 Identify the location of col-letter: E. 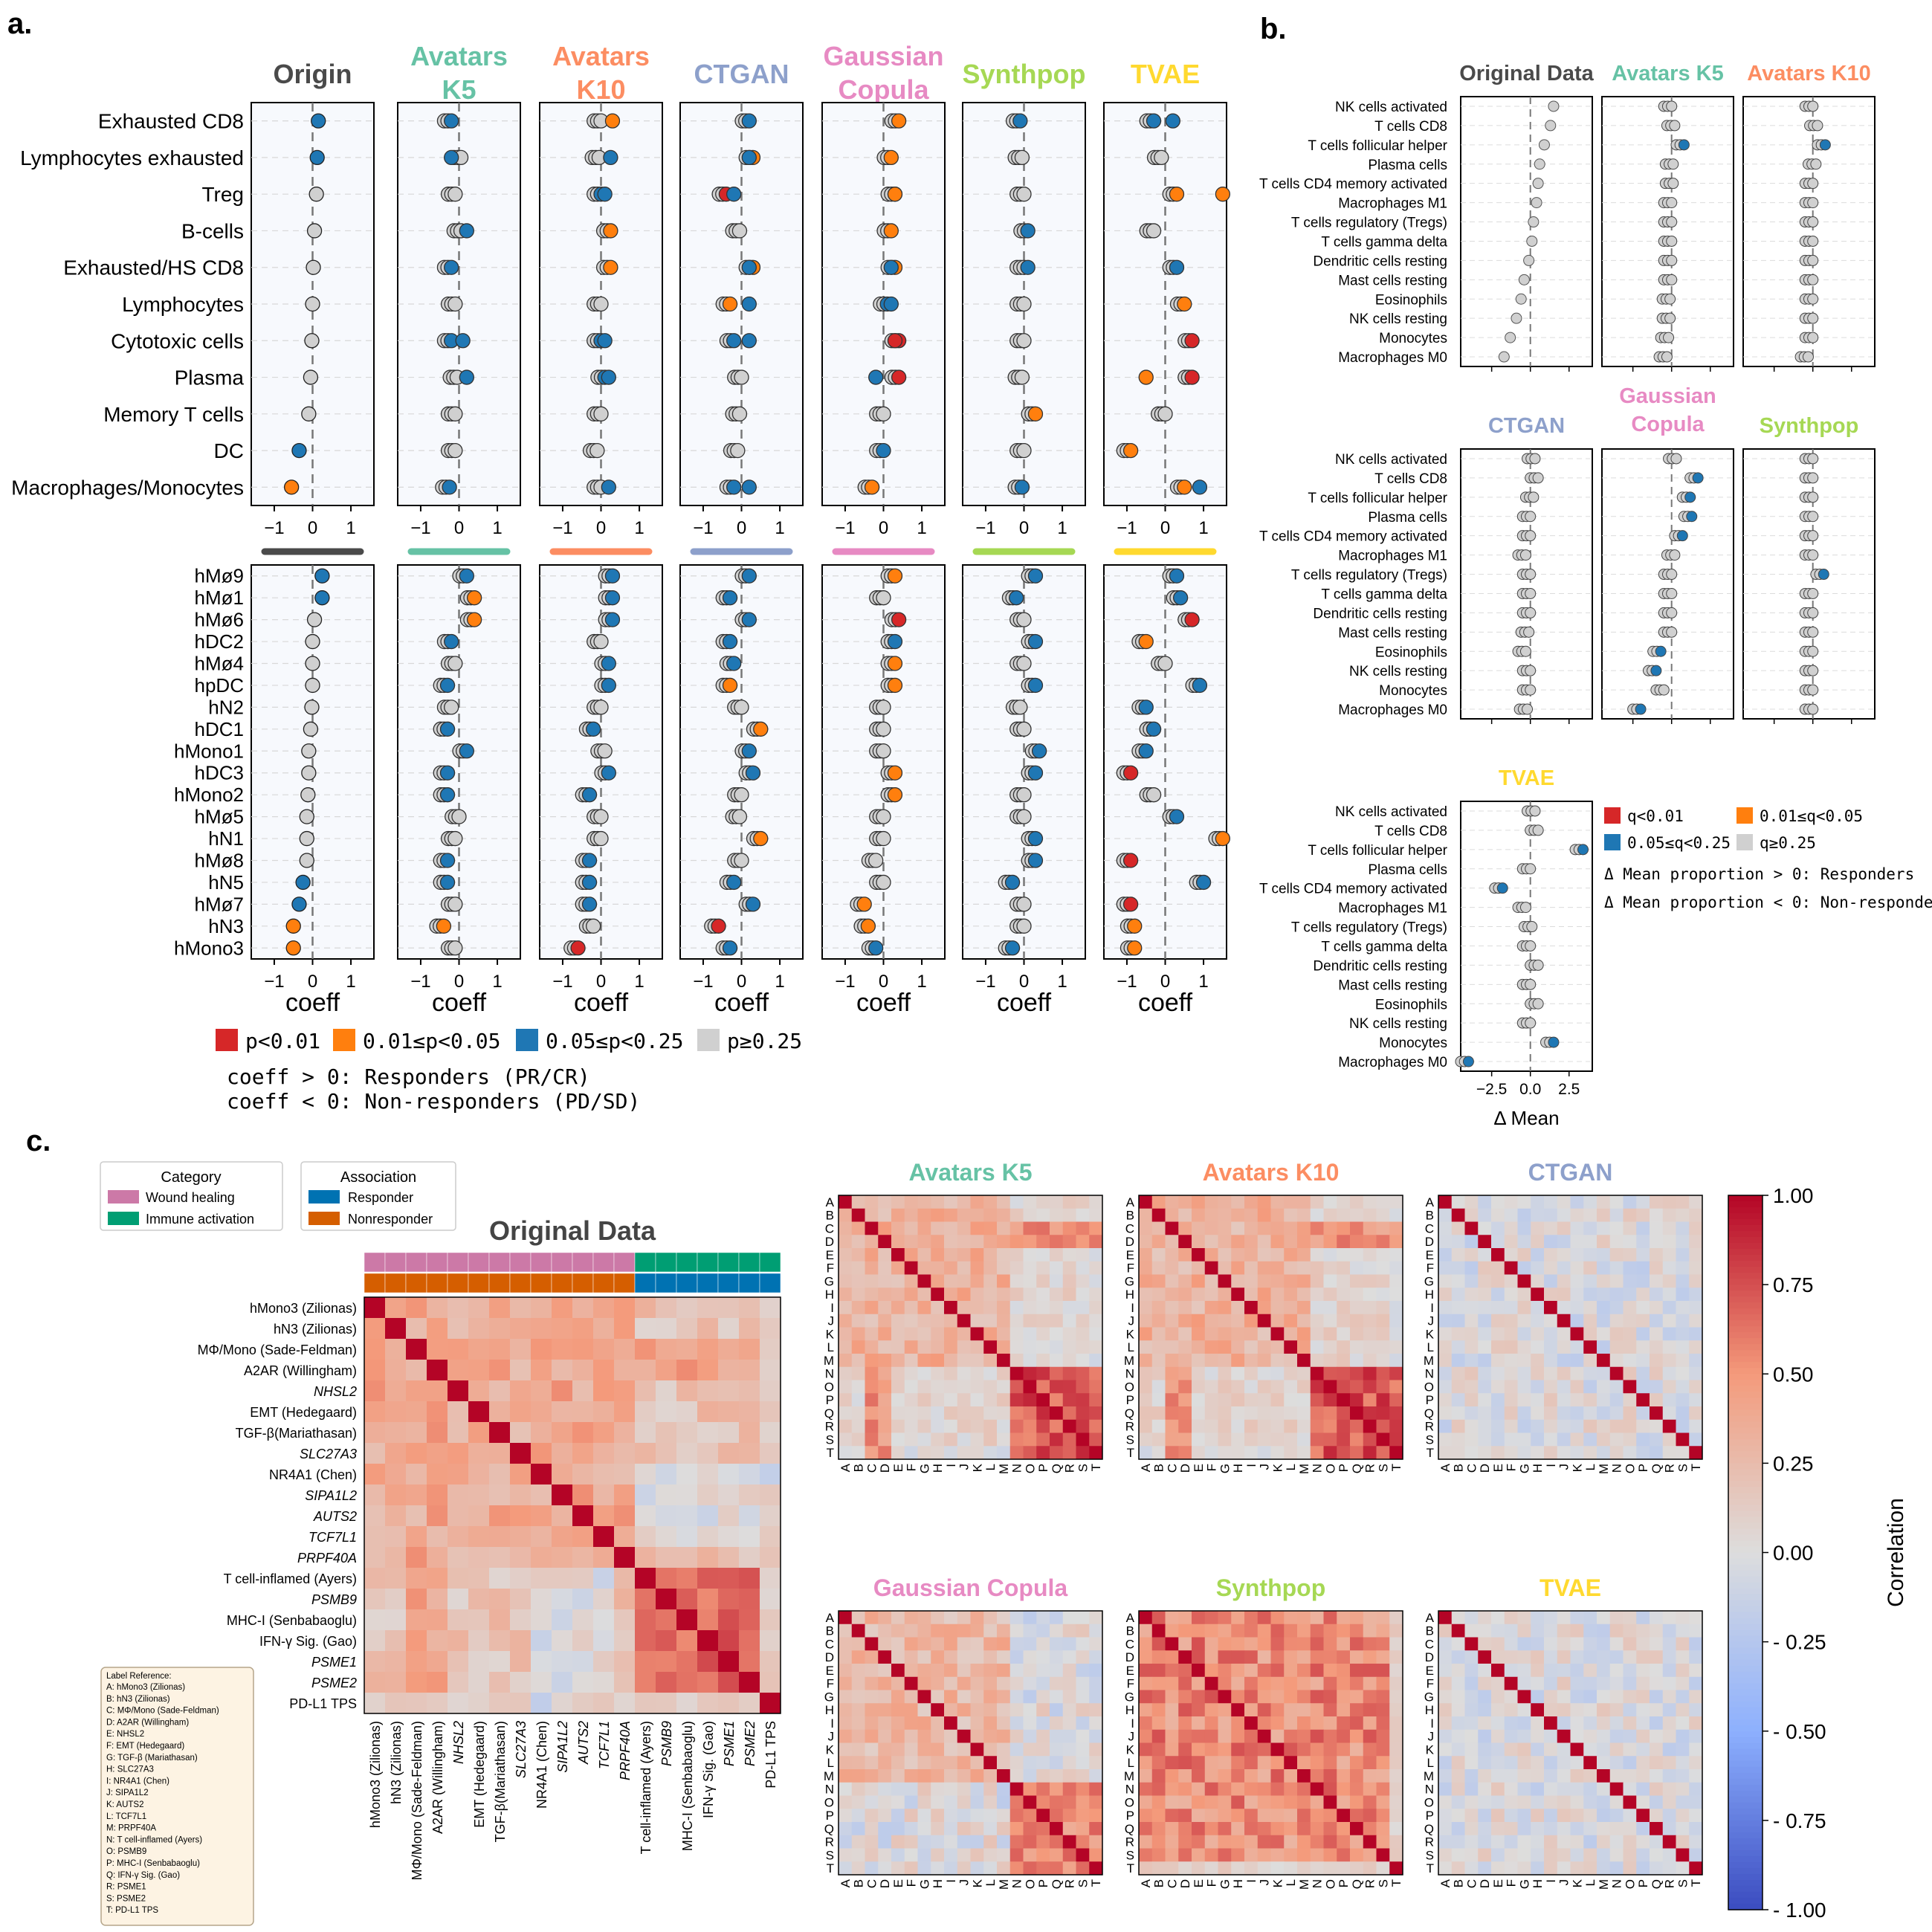
(1498, 1468).